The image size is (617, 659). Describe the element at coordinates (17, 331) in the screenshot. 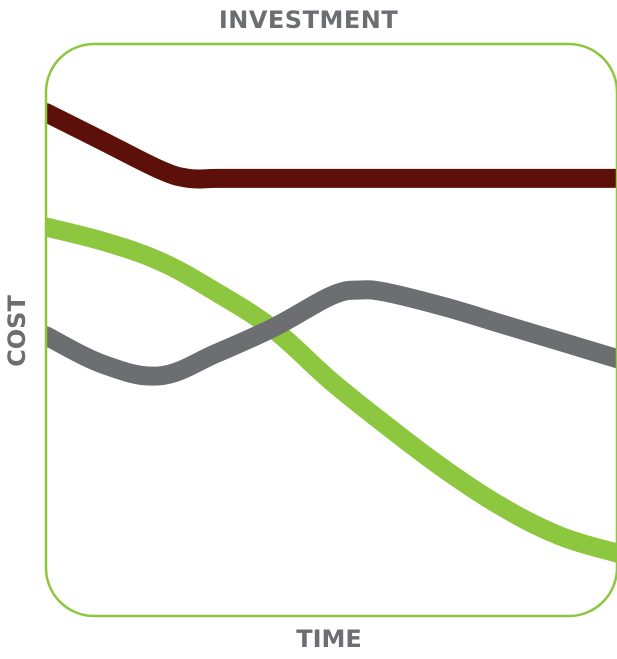

I see `y-axis-label: COST` at that location.